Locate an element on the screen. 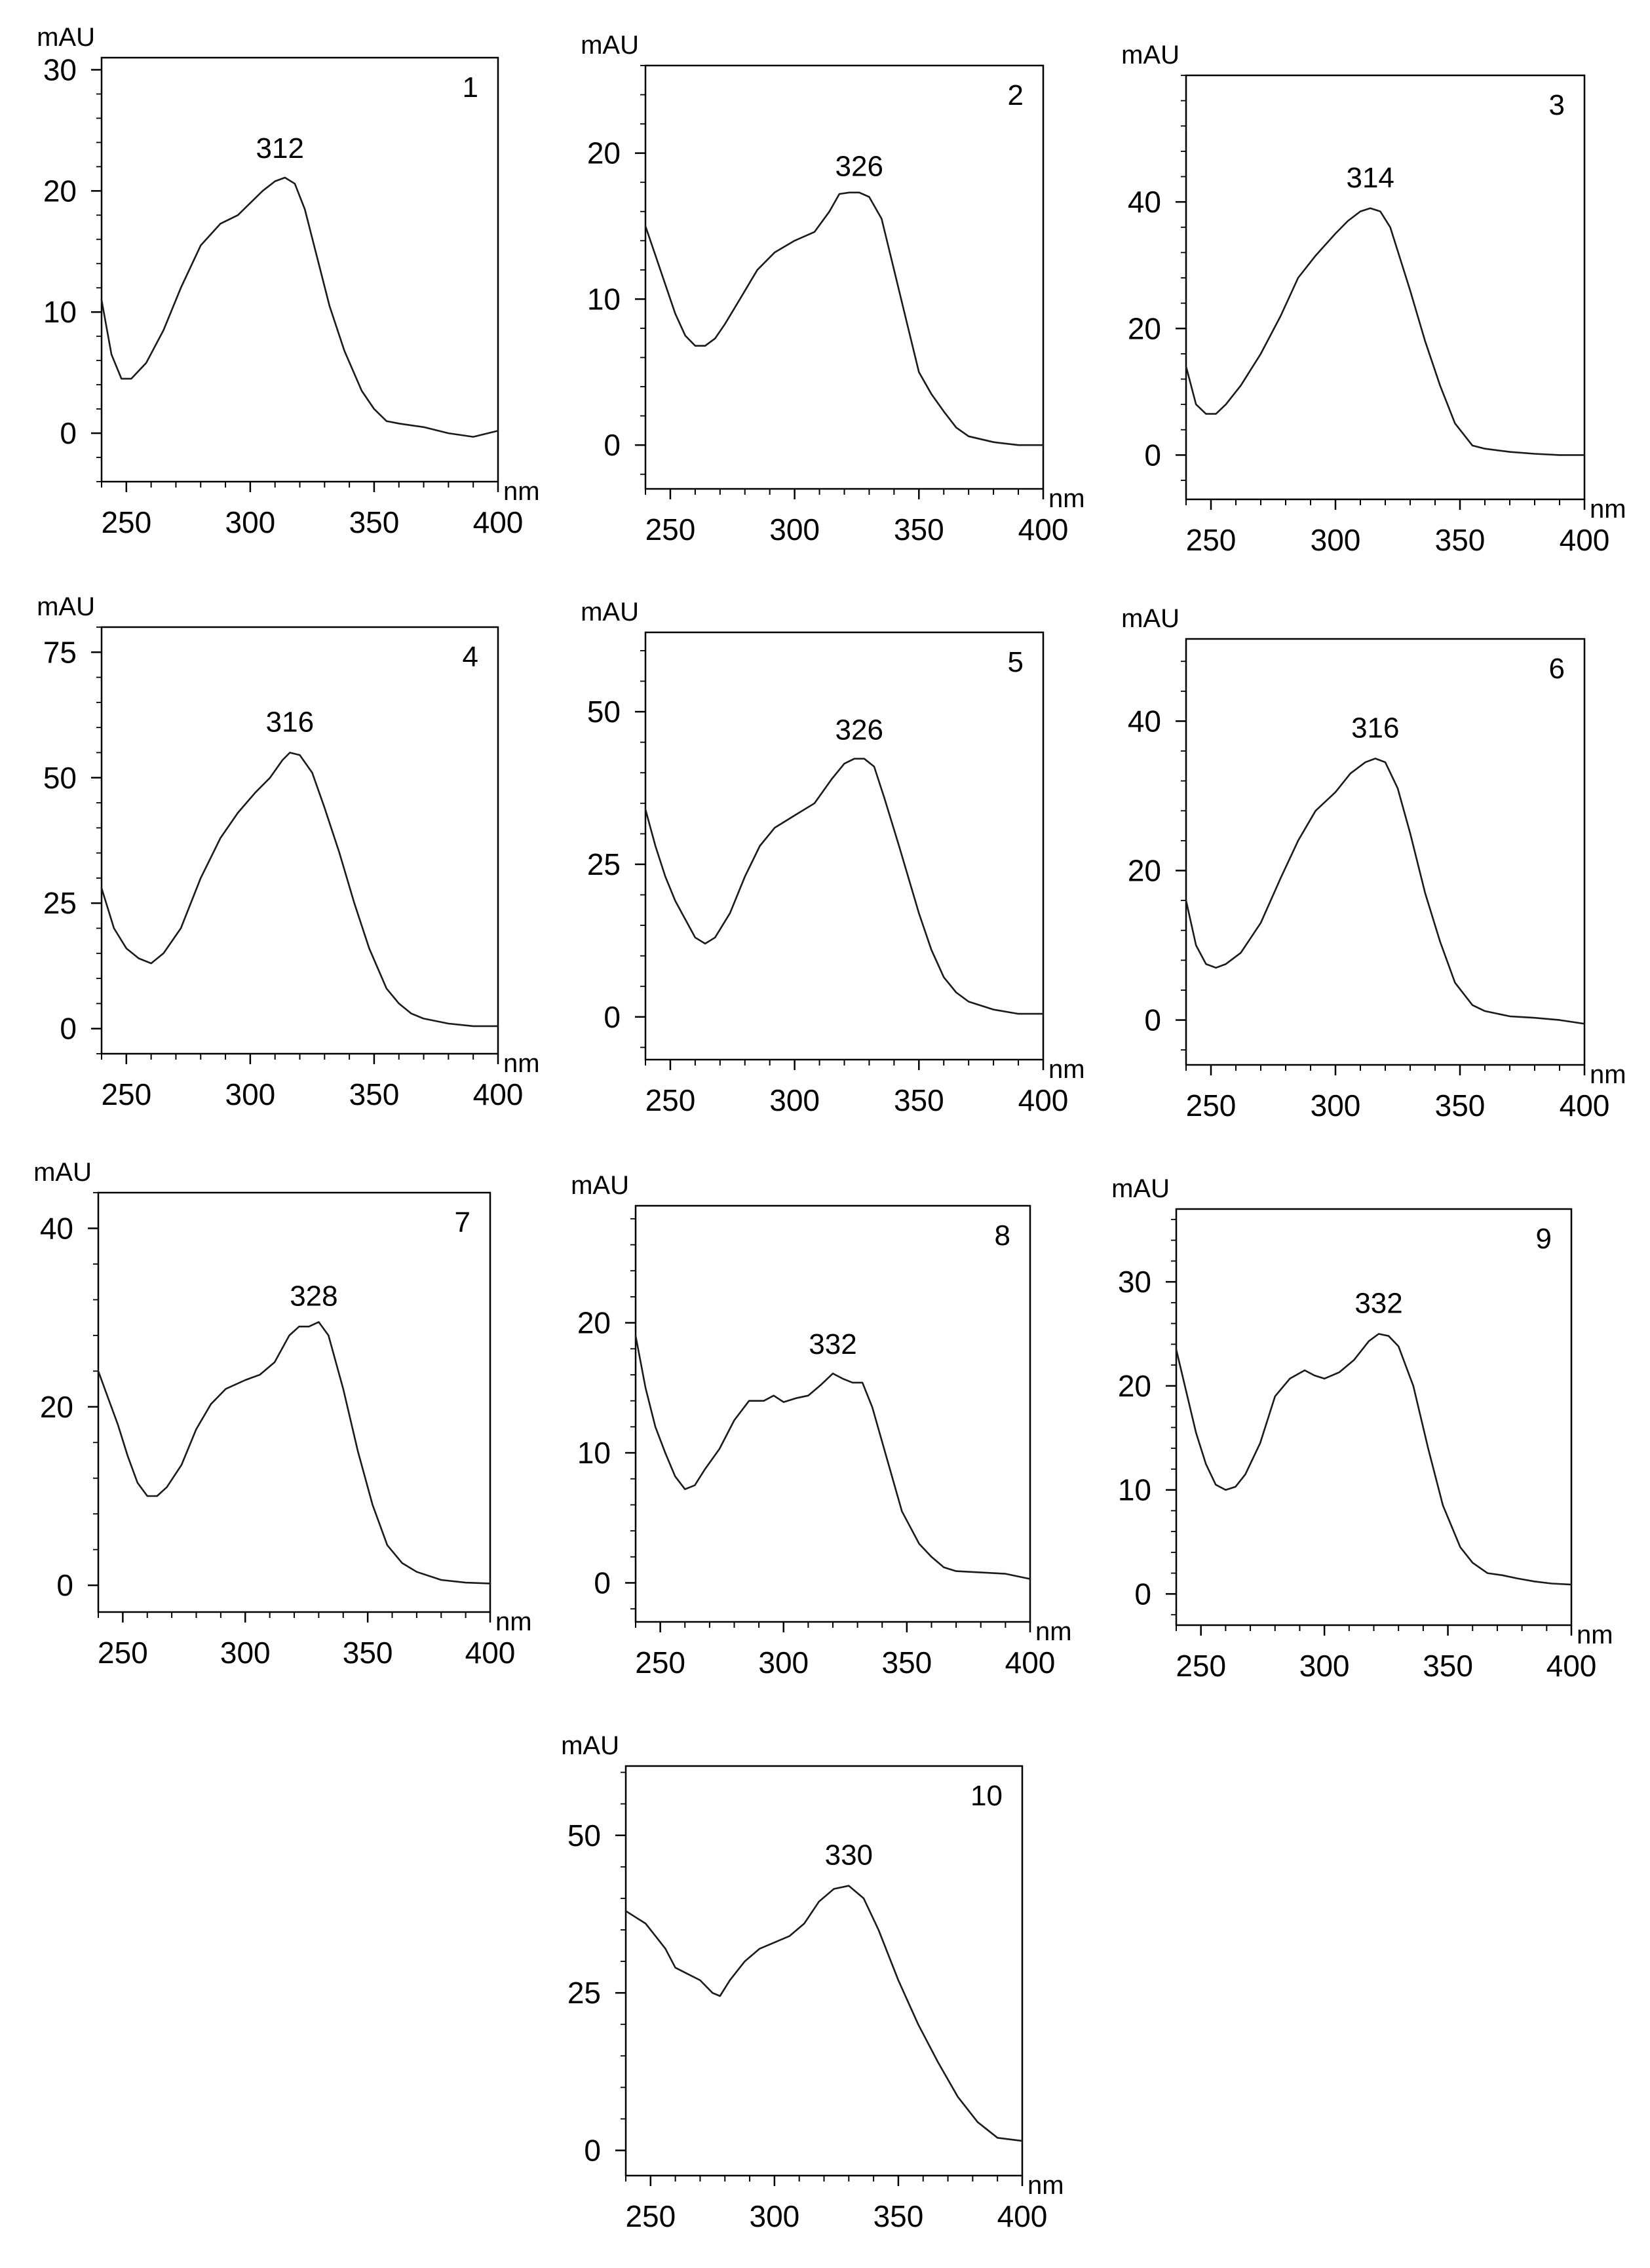 The image size is (1650, 2268). spectrum-panel-3: 250 300 350 400 0 20 40 mAU nm 3 314 is located at coordinates (1373, 299).